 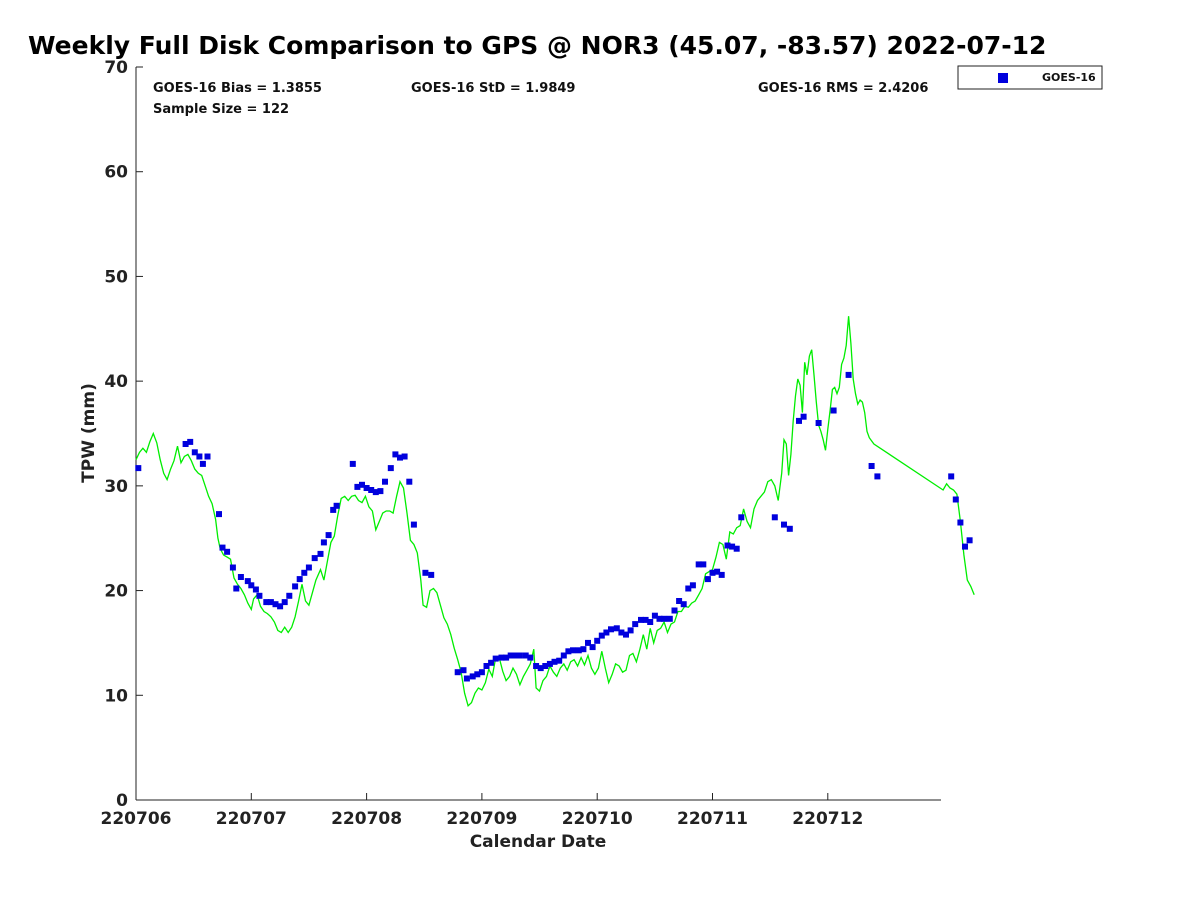 I want to click on x-tick-label: 220709, so click(x=481, y=819).